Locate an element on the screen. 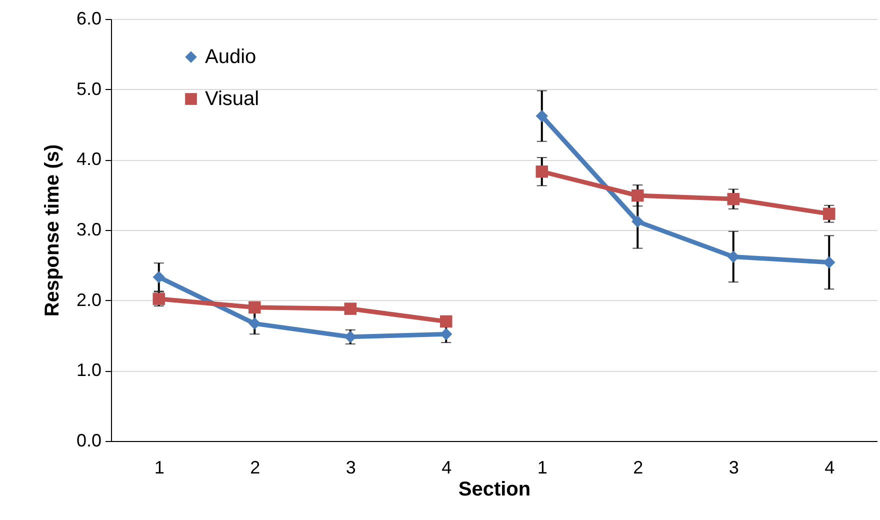  legend-label: Audio is located at coordinates (230, 57).